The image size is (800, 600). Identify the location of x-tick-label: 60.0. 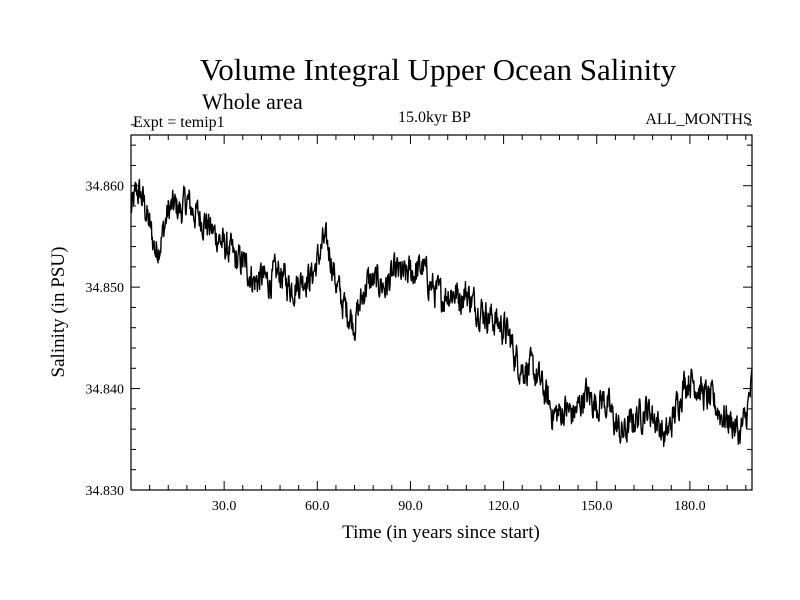
(317, 506).